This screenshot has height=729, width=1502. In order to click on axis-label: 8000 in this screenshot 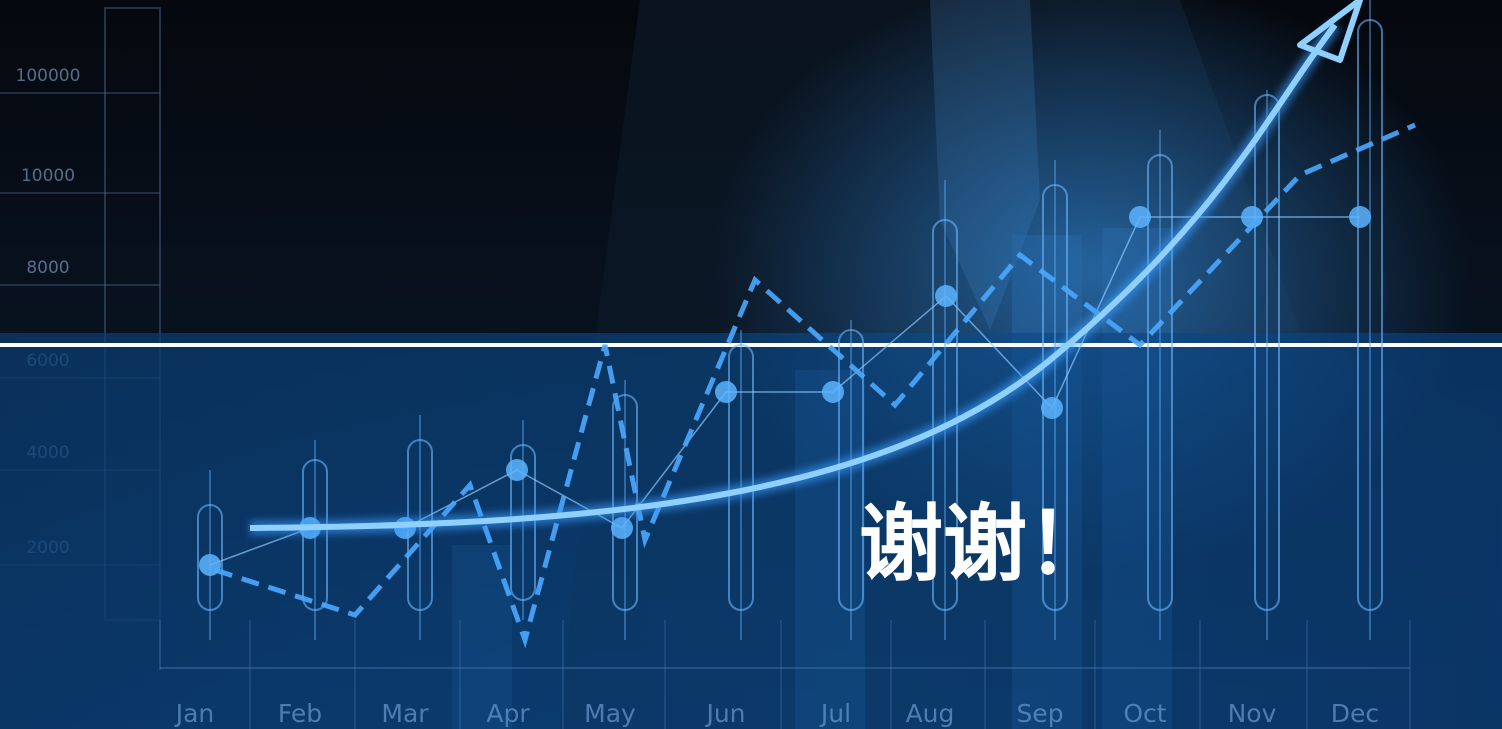, I will do `click(47, 268)`.